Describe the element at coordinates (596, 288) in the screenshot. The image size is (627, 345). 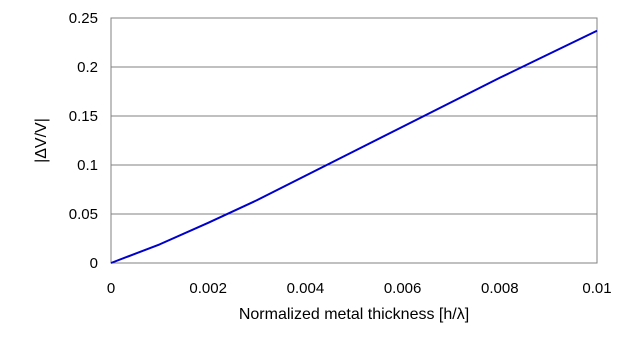
I see `x-tick-label: 0.01` at that location.